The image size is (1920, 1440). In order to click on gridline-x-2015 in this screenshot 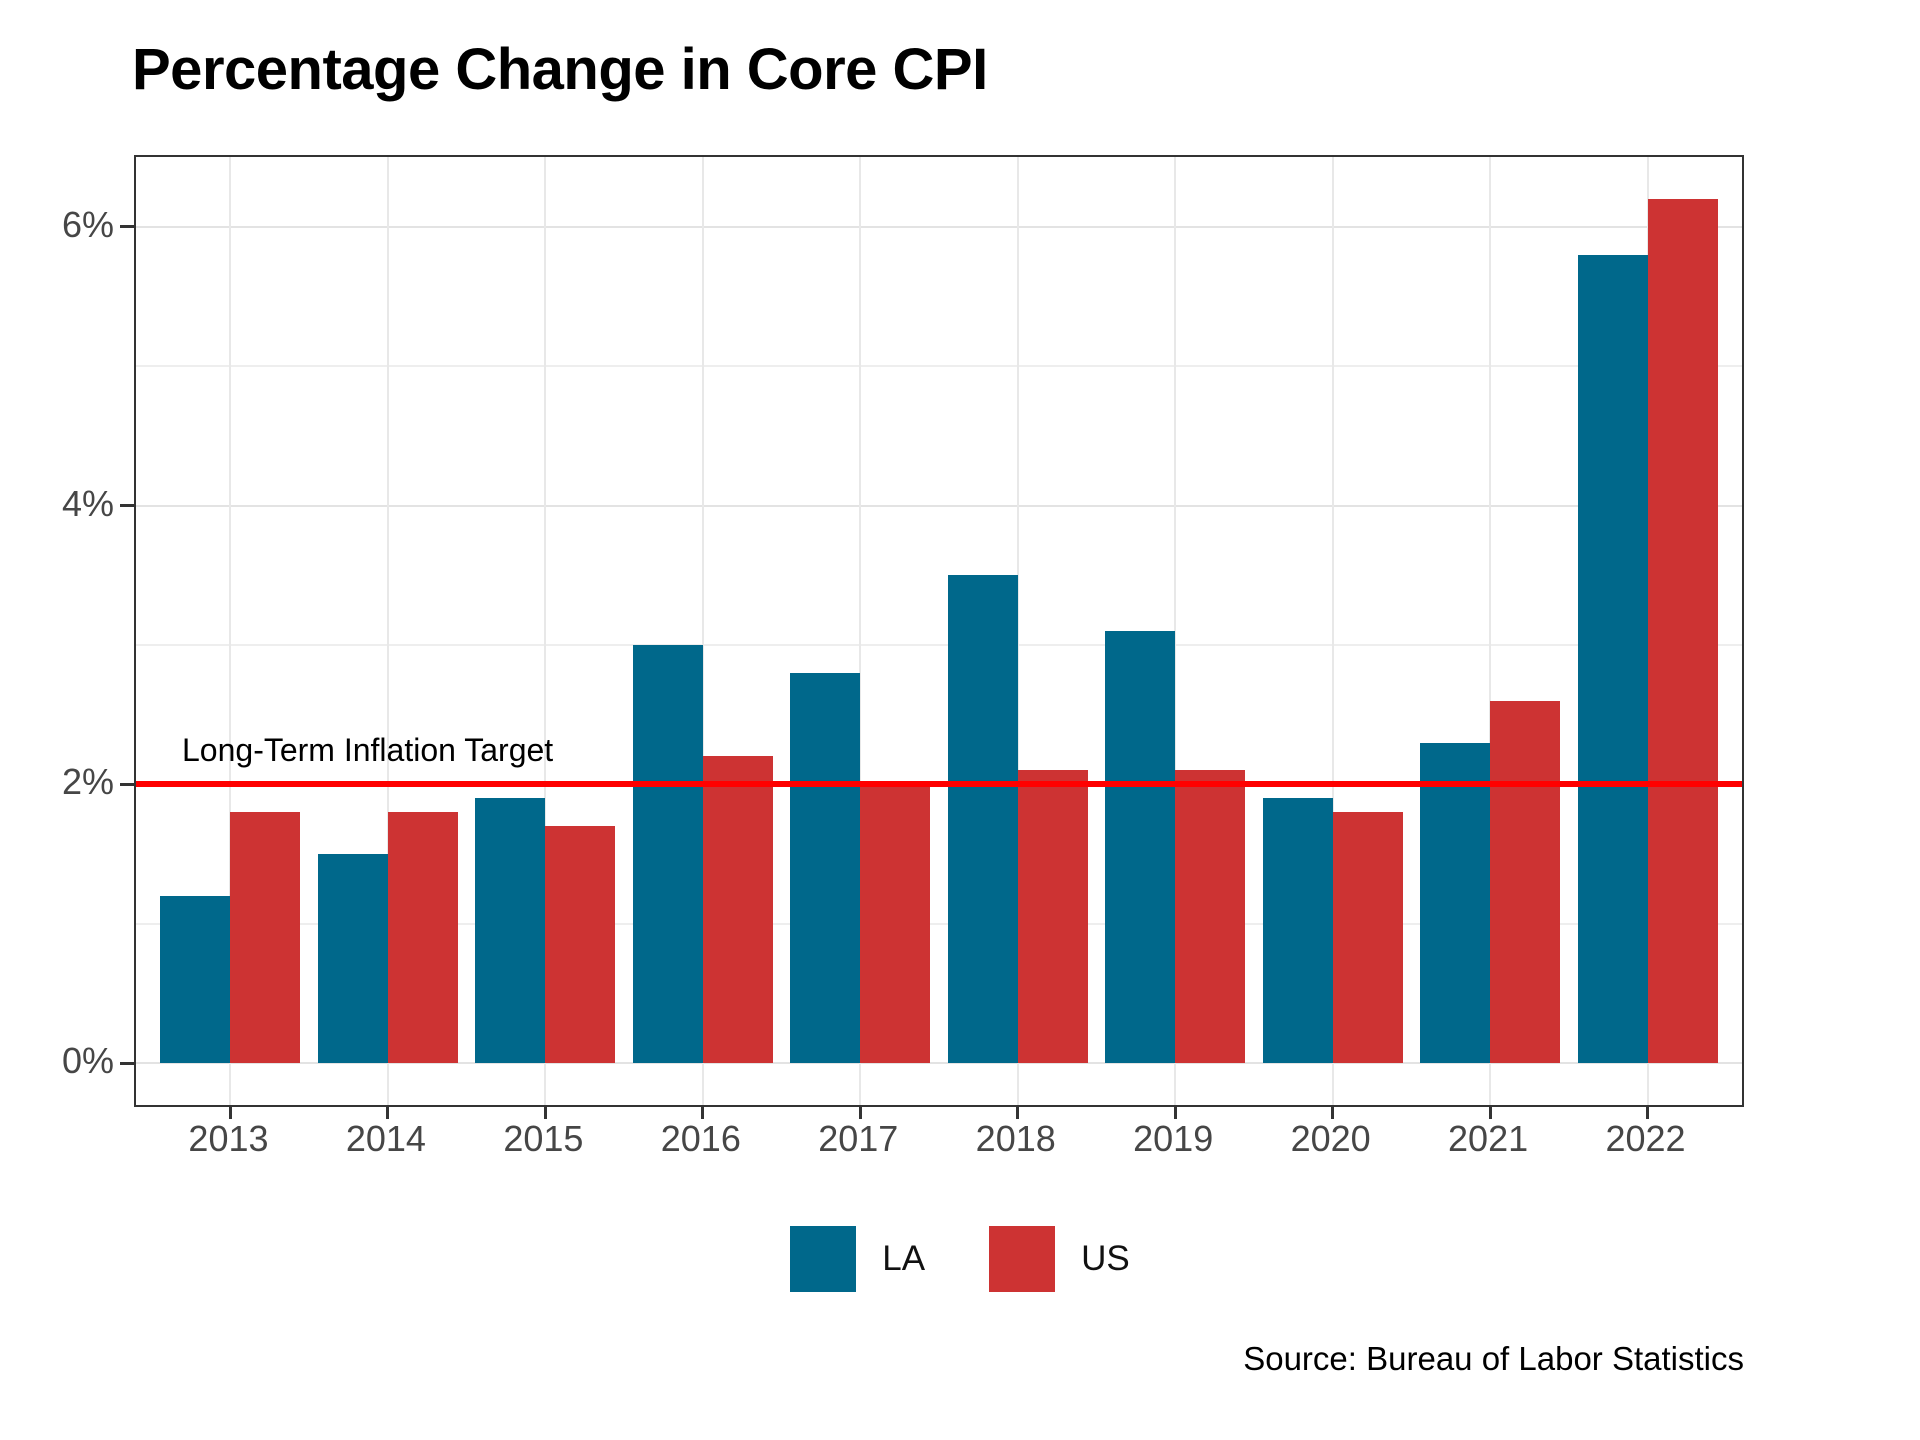, I will do `click(545, 631)`.